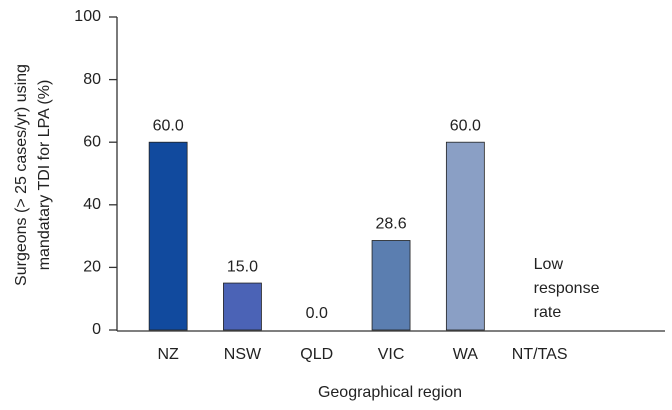 This screenshot has width=672, height=410. What do you see at coordinates (390, 224) in the screenshot?
I see `data-label: 28.6` at bounding box center [390, 224].